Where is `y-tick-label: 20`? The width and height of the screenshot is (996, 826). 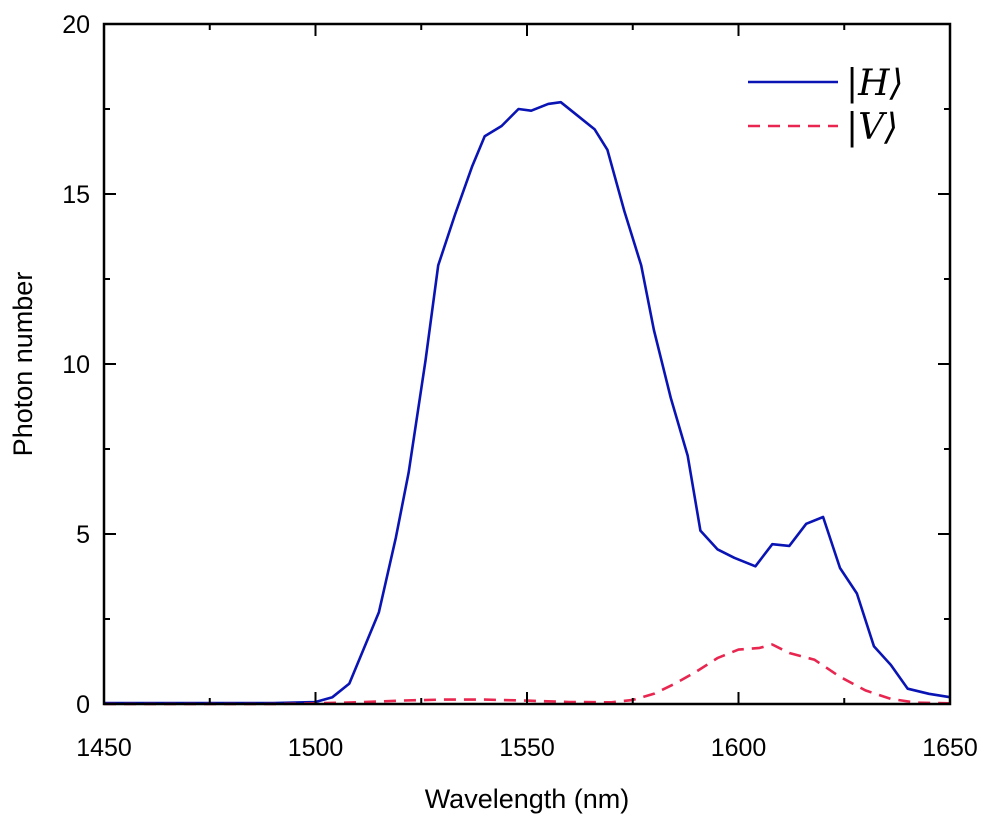
y-tick-label: 20 is located at coordinates (76, 25).